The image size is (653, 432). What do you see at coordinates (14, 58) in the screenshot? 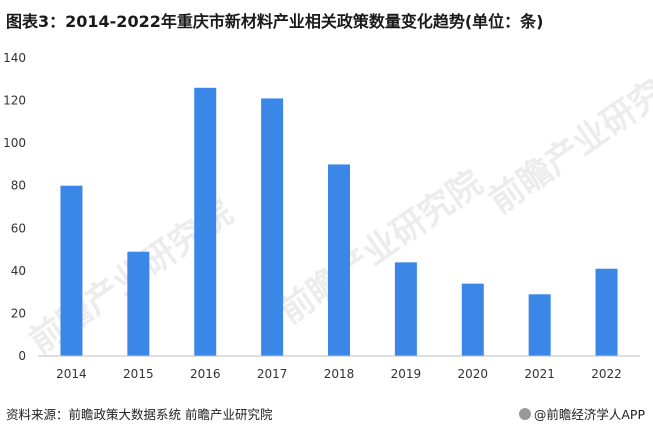
I see `y-tick-label: 140` at bounding box center [14, 58].